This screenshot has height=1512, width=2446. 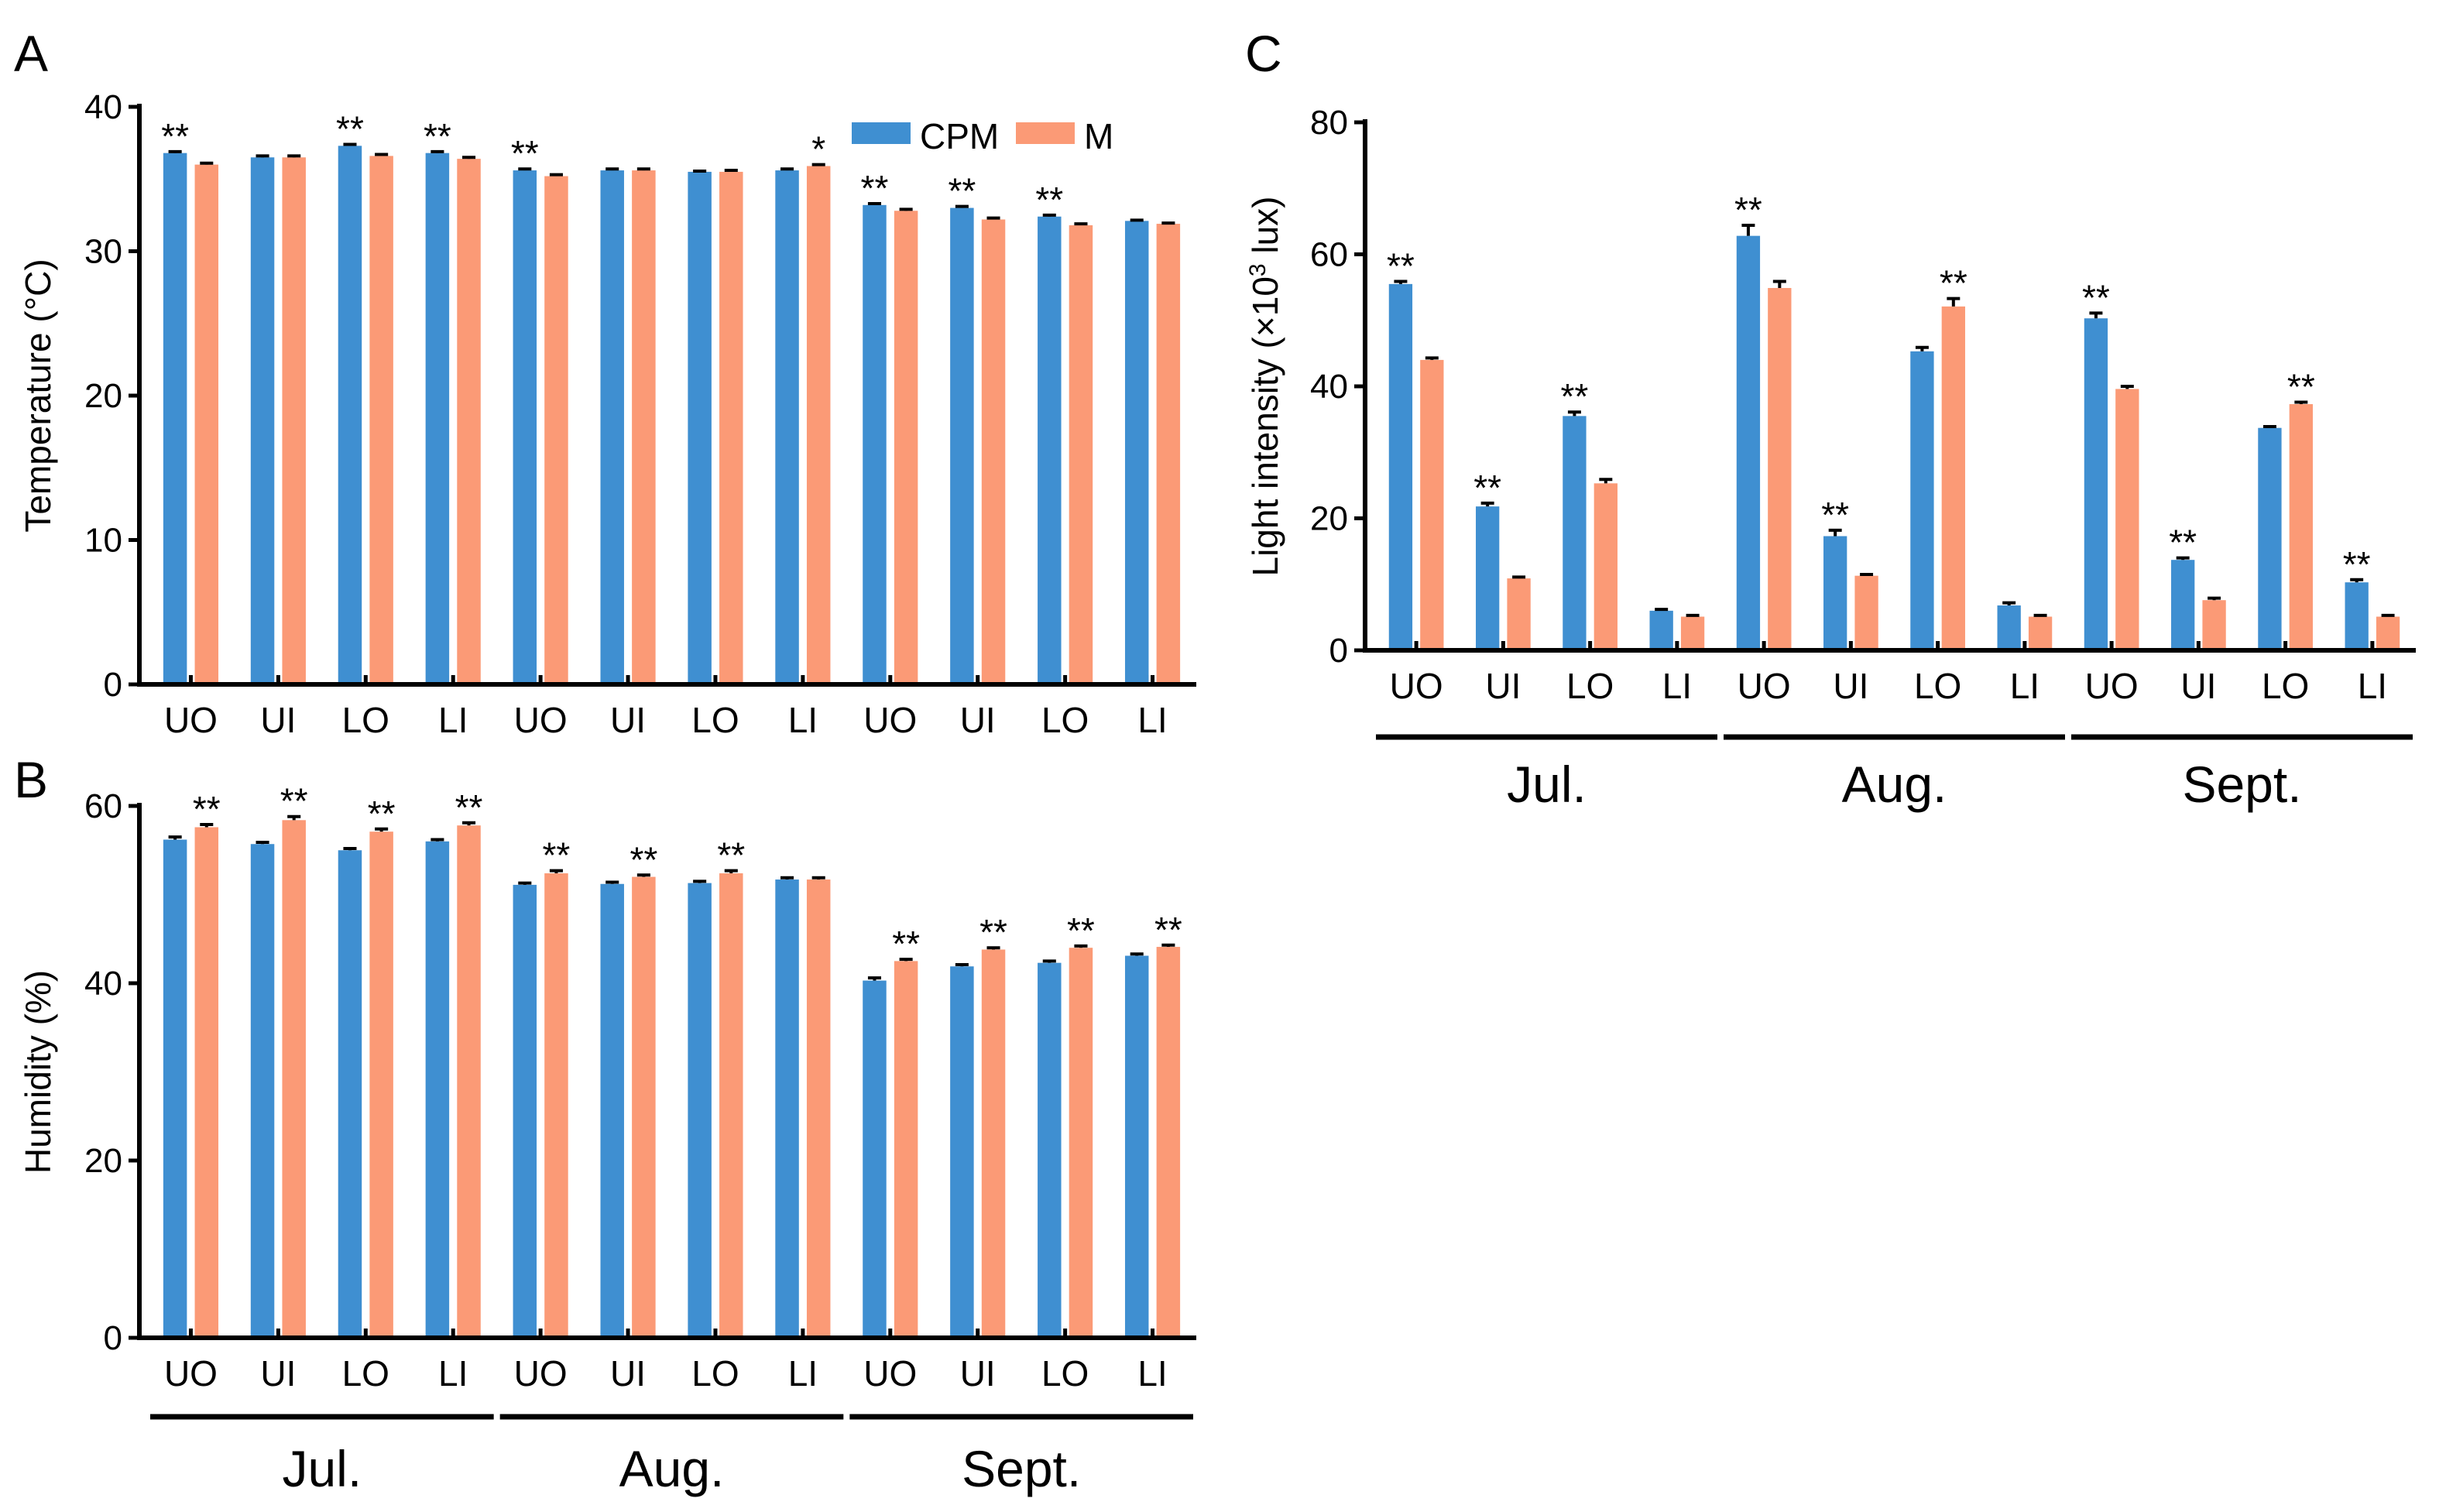 I want to click on legend-label-cpm: CPM, so click(x=960, y=136).